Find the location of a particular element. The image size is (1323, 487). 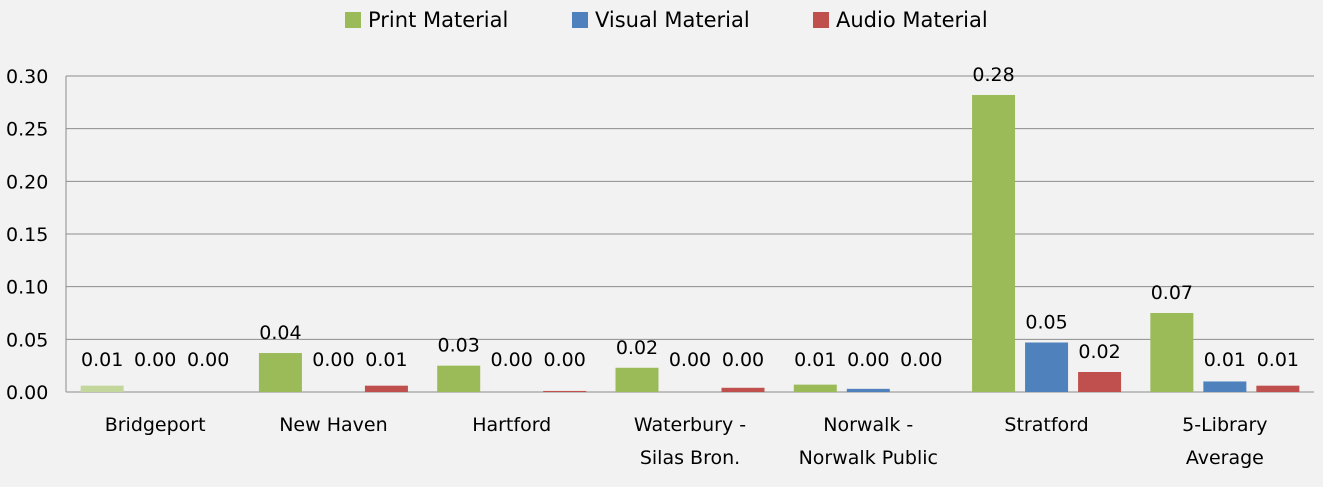

x-tick-label: Bridgeport is located at coordinates (155, 425).